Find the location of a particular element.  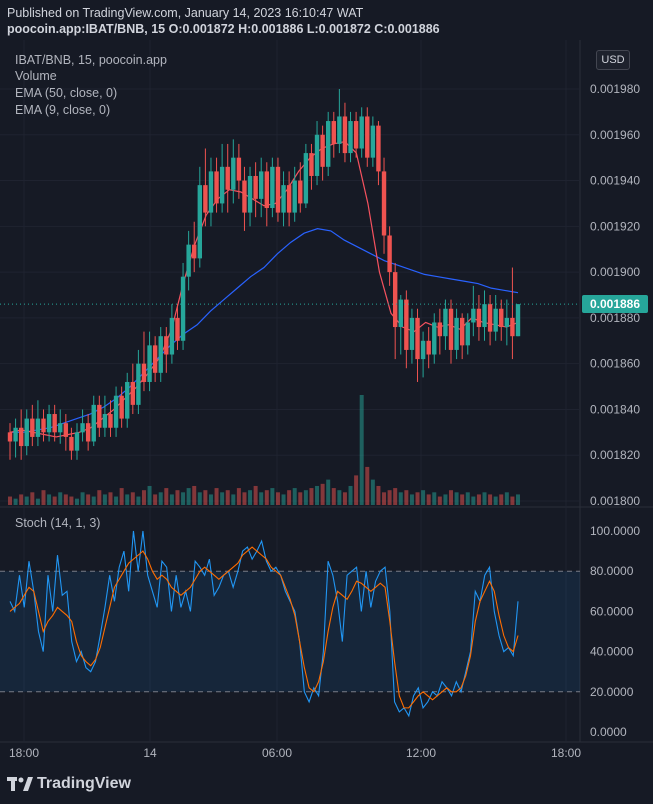

legend-title: IBAT/BNB, 15, poocoin.app is located at coordinates (91, 60).